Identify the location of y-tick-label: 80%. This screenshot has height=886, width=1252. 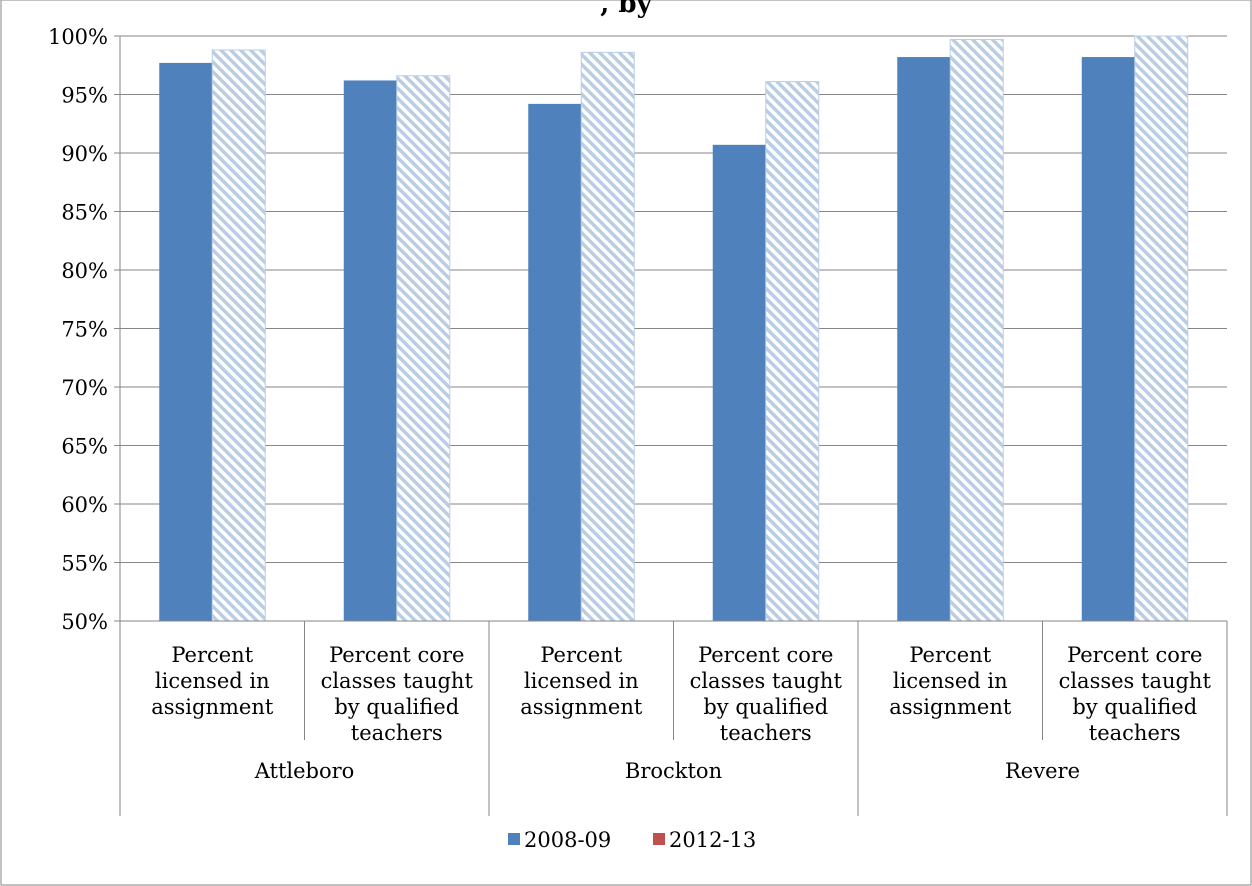
(84, 271).